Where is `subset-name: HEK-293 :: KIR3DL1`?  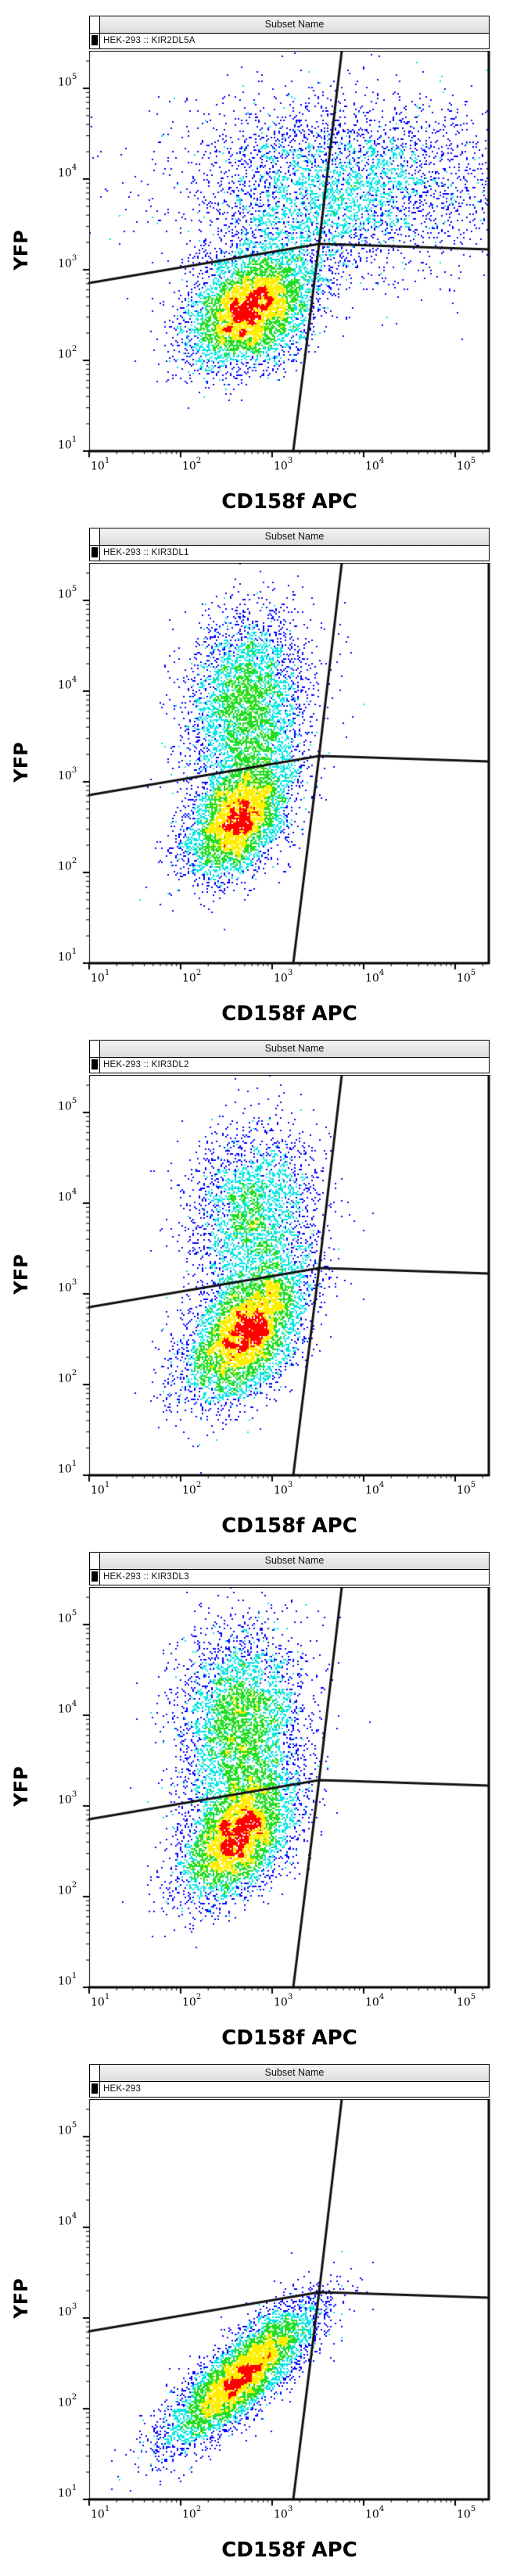
subset-name: HEK-293 :: KIR3DL1 is located at coordinates (146, 552).